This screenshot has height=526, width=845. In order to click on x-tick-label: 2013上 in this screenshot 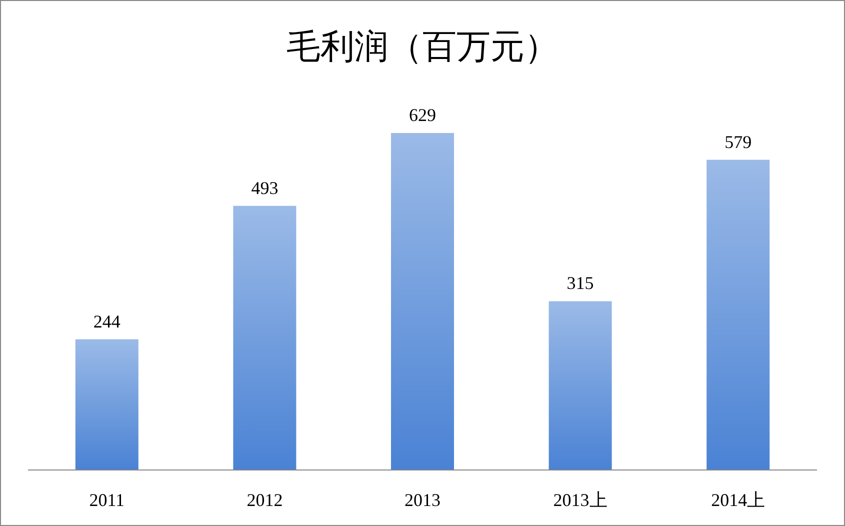, I will do `click(580, 500)`.